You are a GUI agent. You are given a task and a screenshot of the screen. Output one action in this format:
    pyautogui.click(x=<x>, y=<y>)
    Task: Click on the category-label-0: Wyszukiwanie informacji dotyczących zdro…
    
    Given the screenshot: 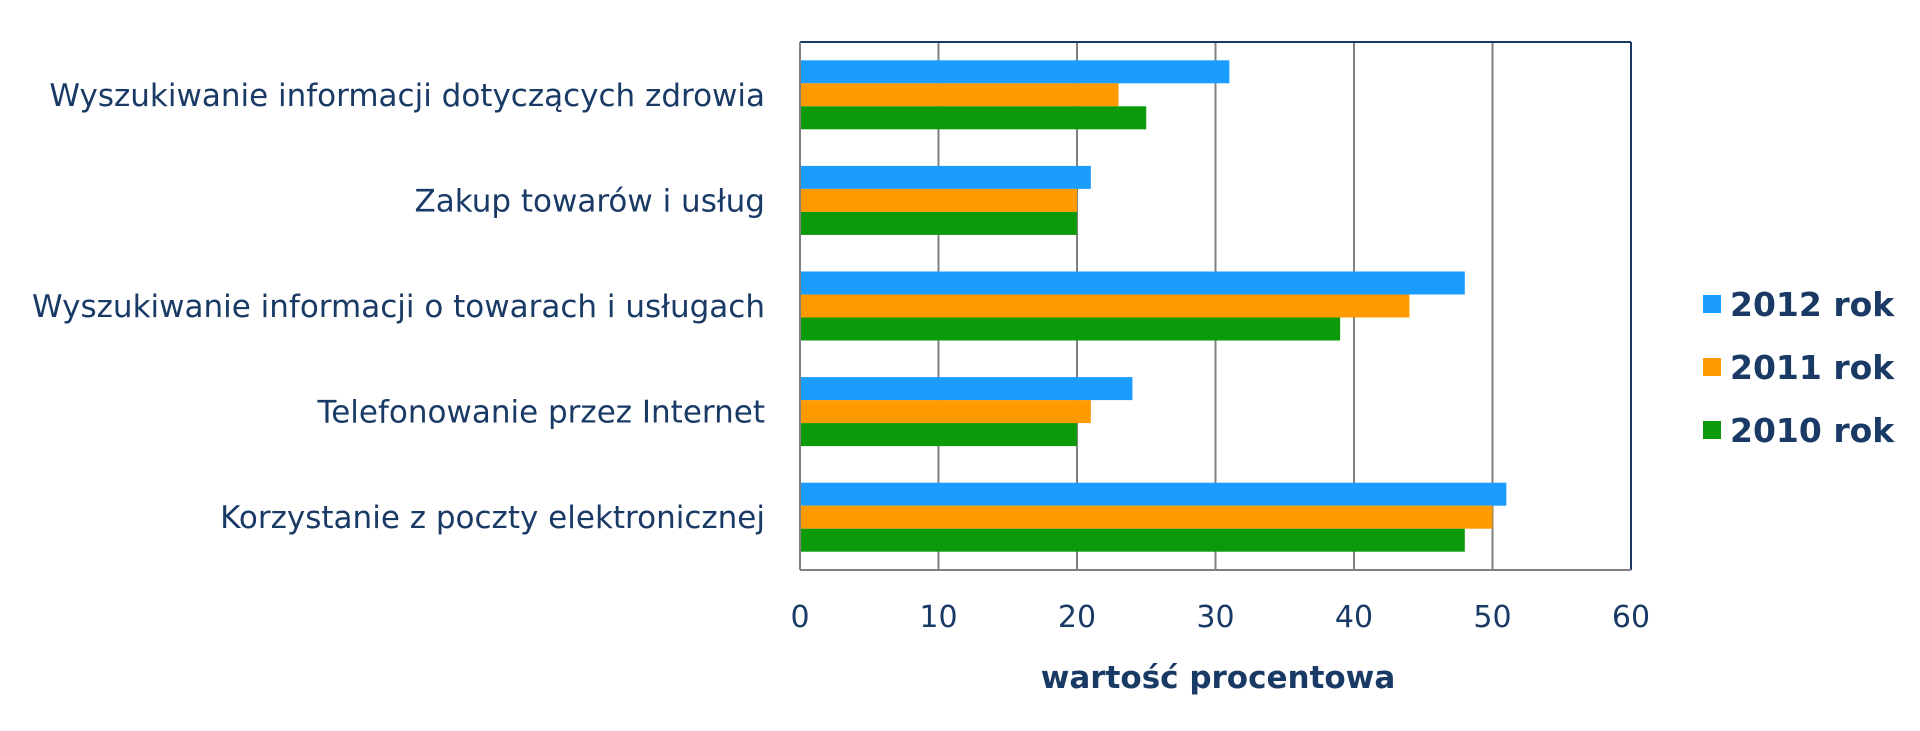 What is the action you would take?
    pyautogui.click(x=407, y=96)
    